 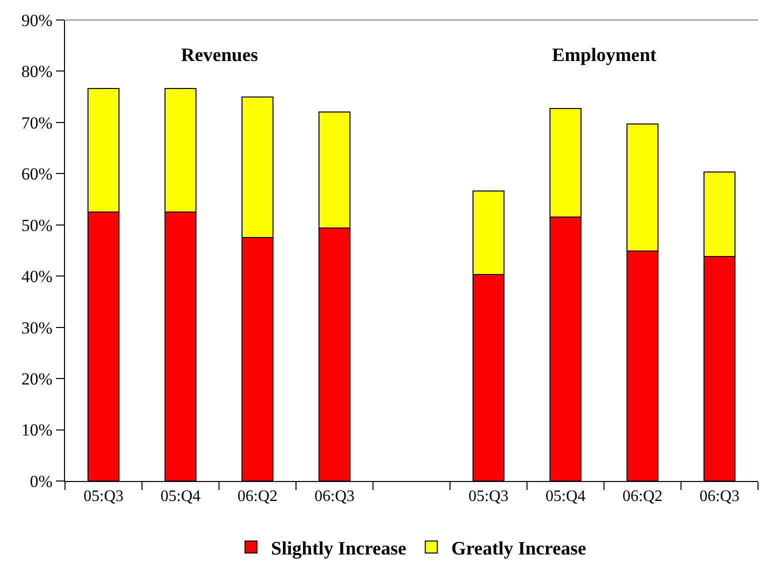 I want to click on legend-label: Greatly Increase, so click(x=518, y=549).